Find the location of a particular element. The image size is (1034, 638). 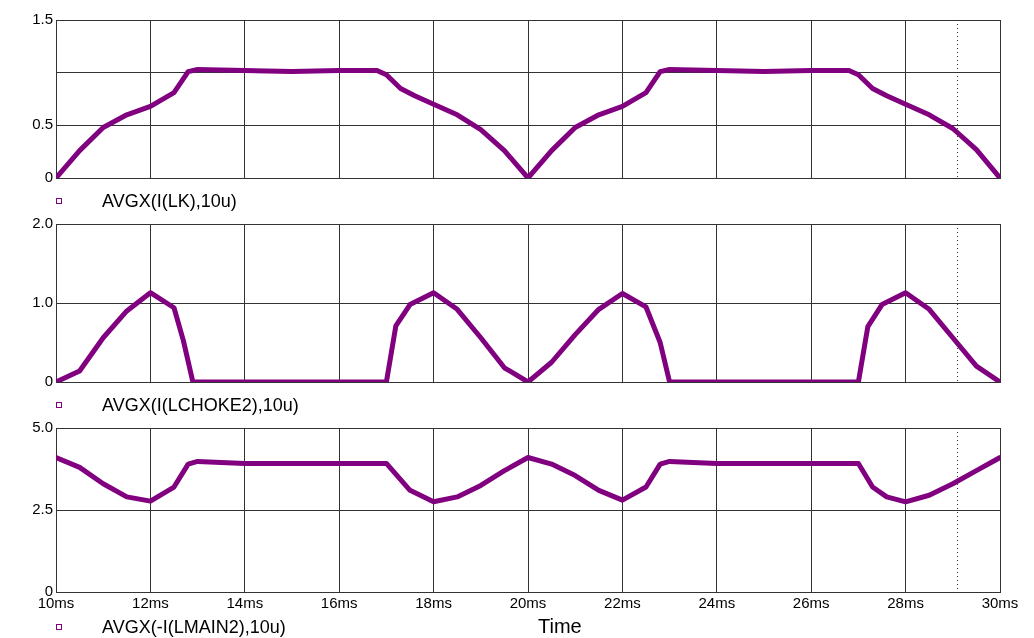

x-tick-label: 22ms is located at coordinates (622, 603).